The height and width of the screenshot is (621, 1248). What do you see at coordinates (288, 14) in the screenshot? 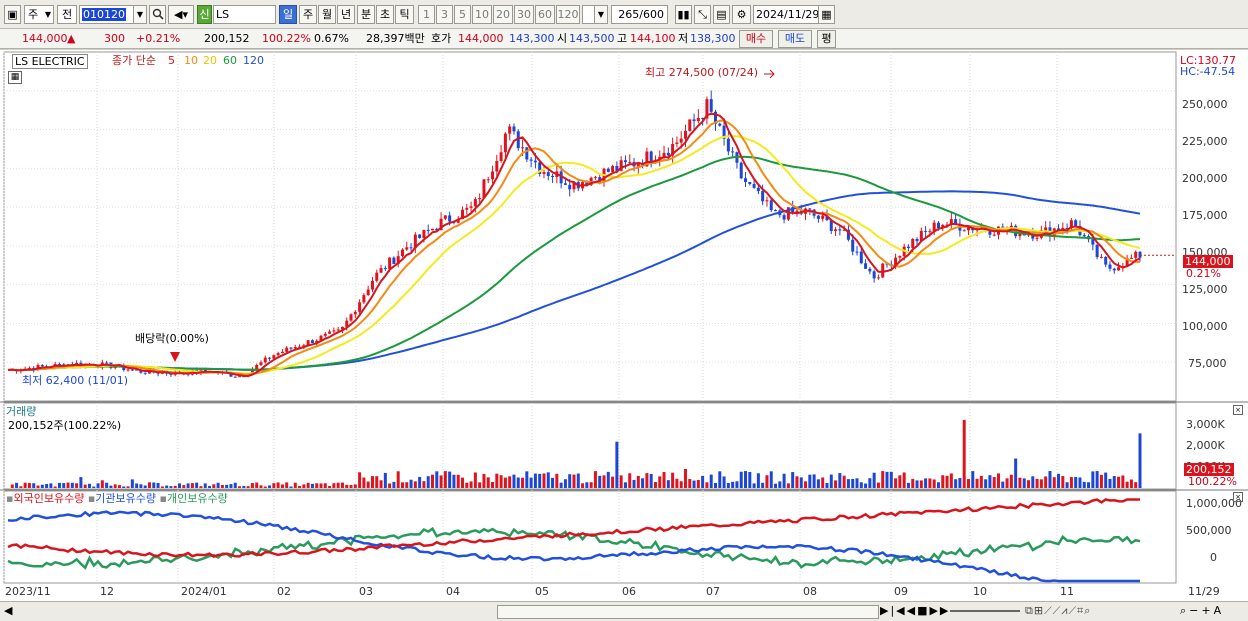
I see `period-day-button: 일` at bounding box center [288, 14].